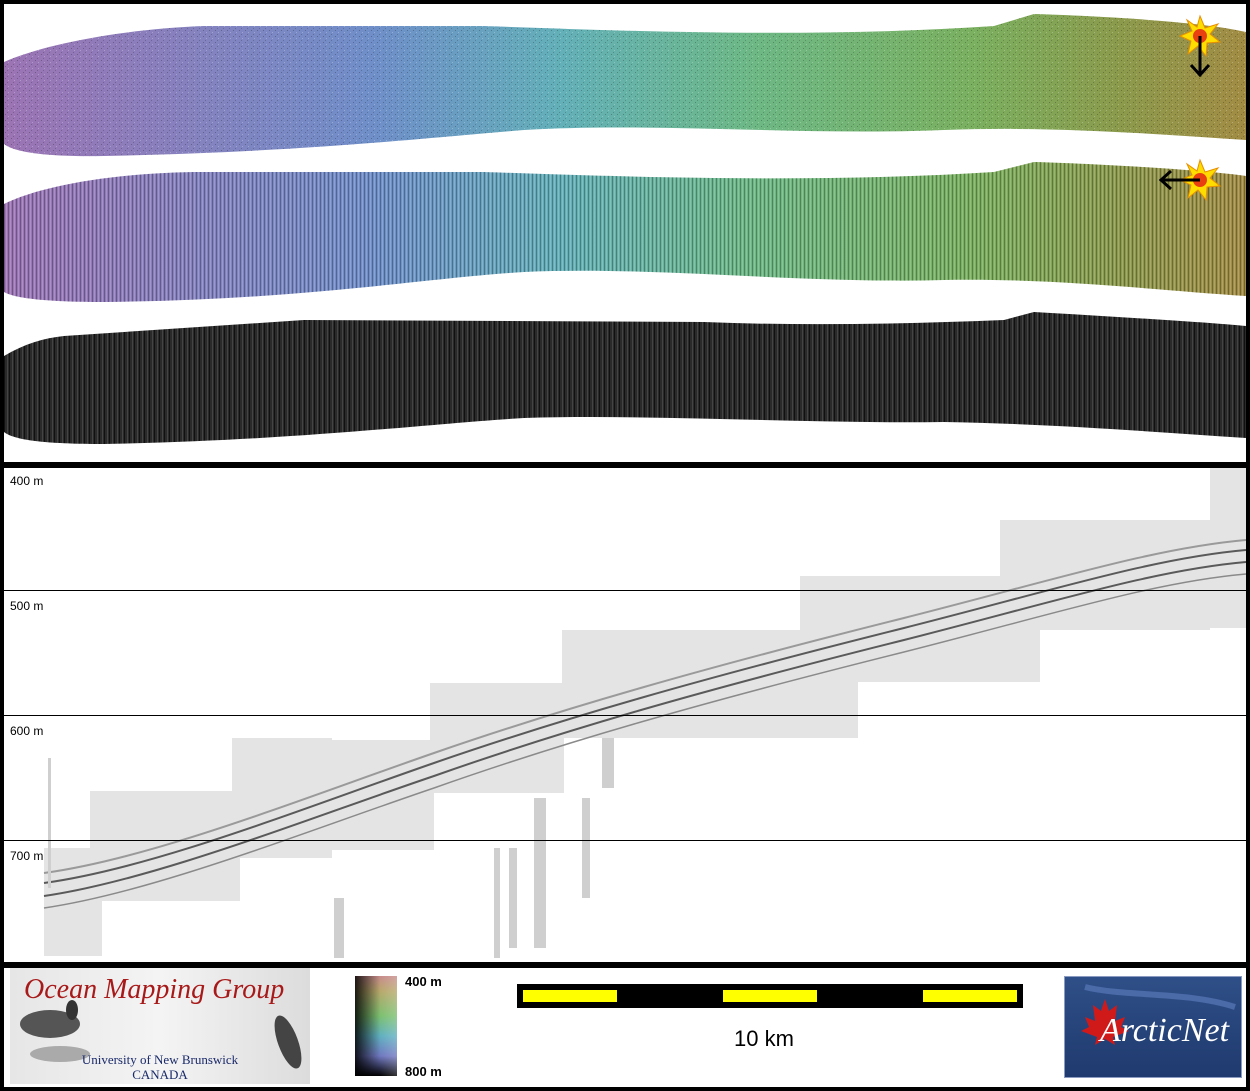 The image size is (1250, 1091). I want to click on arrow-left-icon, so click(1179, 180).